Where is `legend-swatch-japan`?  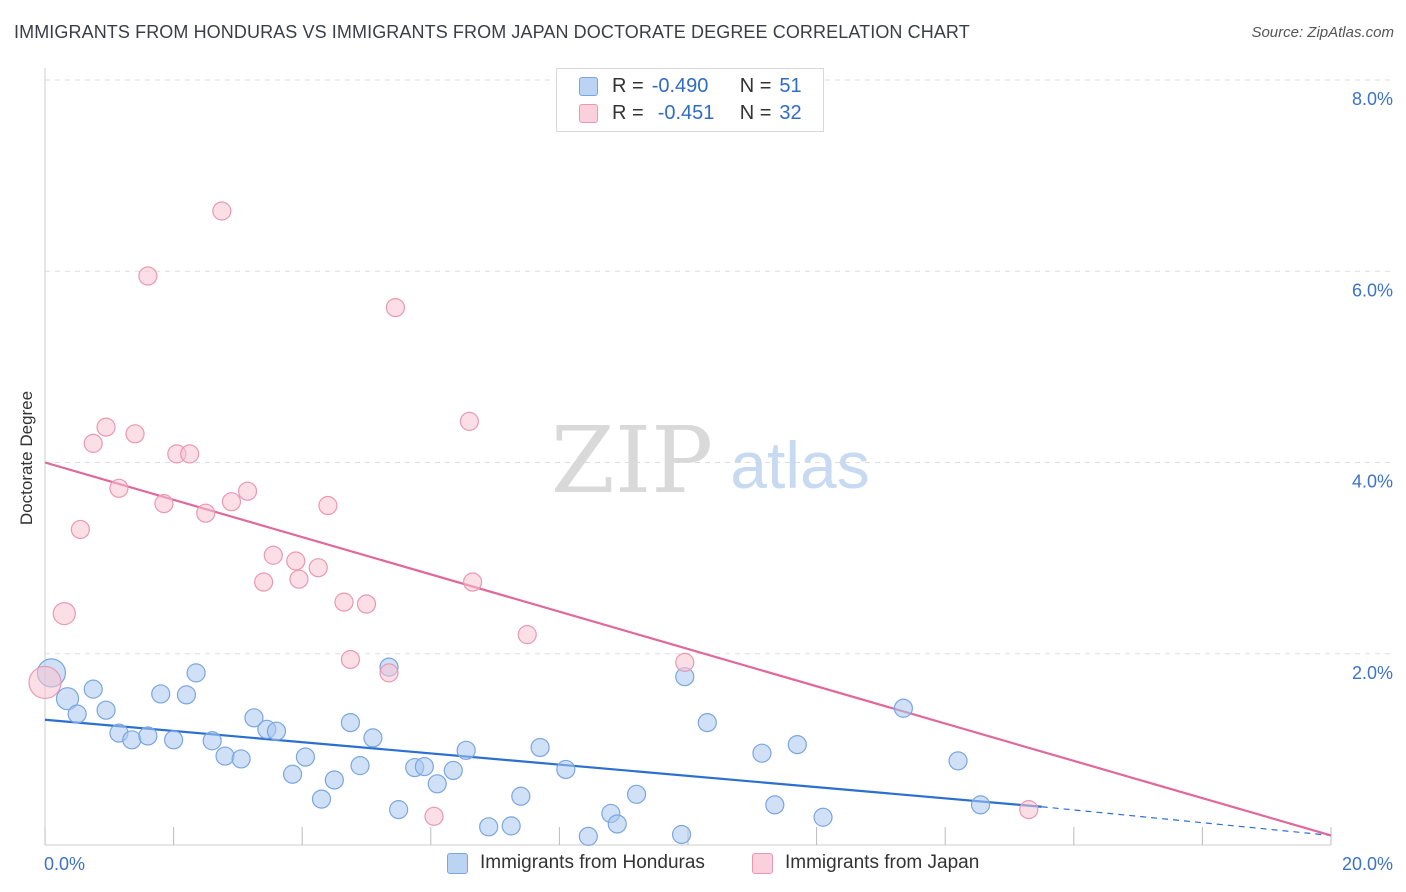 legend-swatch-japan is located at coordinates (588, 113).